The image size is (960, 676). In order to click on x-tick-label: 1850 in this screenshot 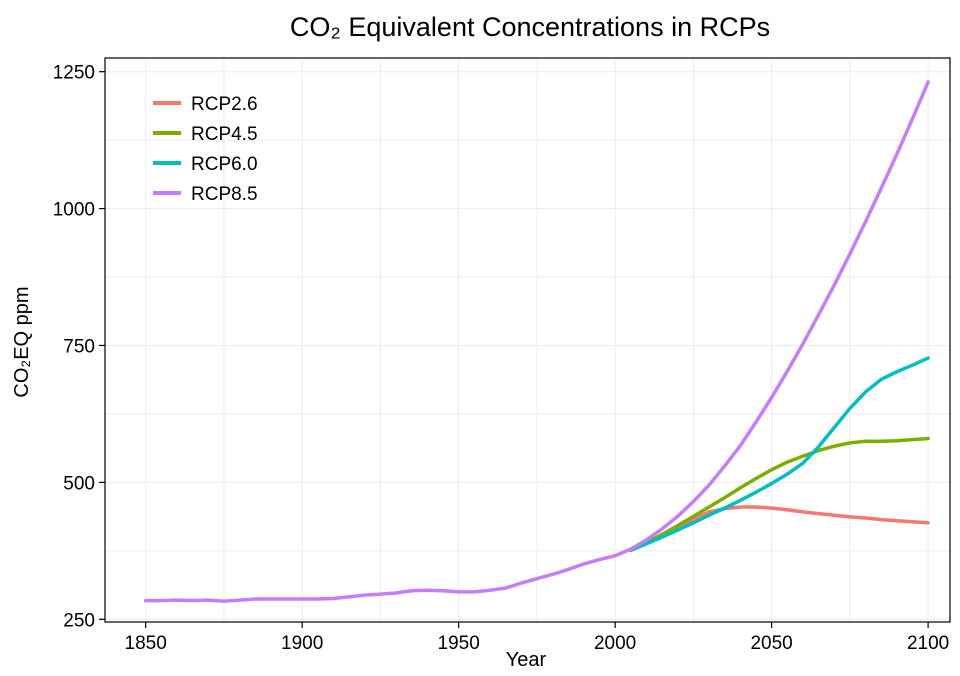, I will do `click(146, 643)`.